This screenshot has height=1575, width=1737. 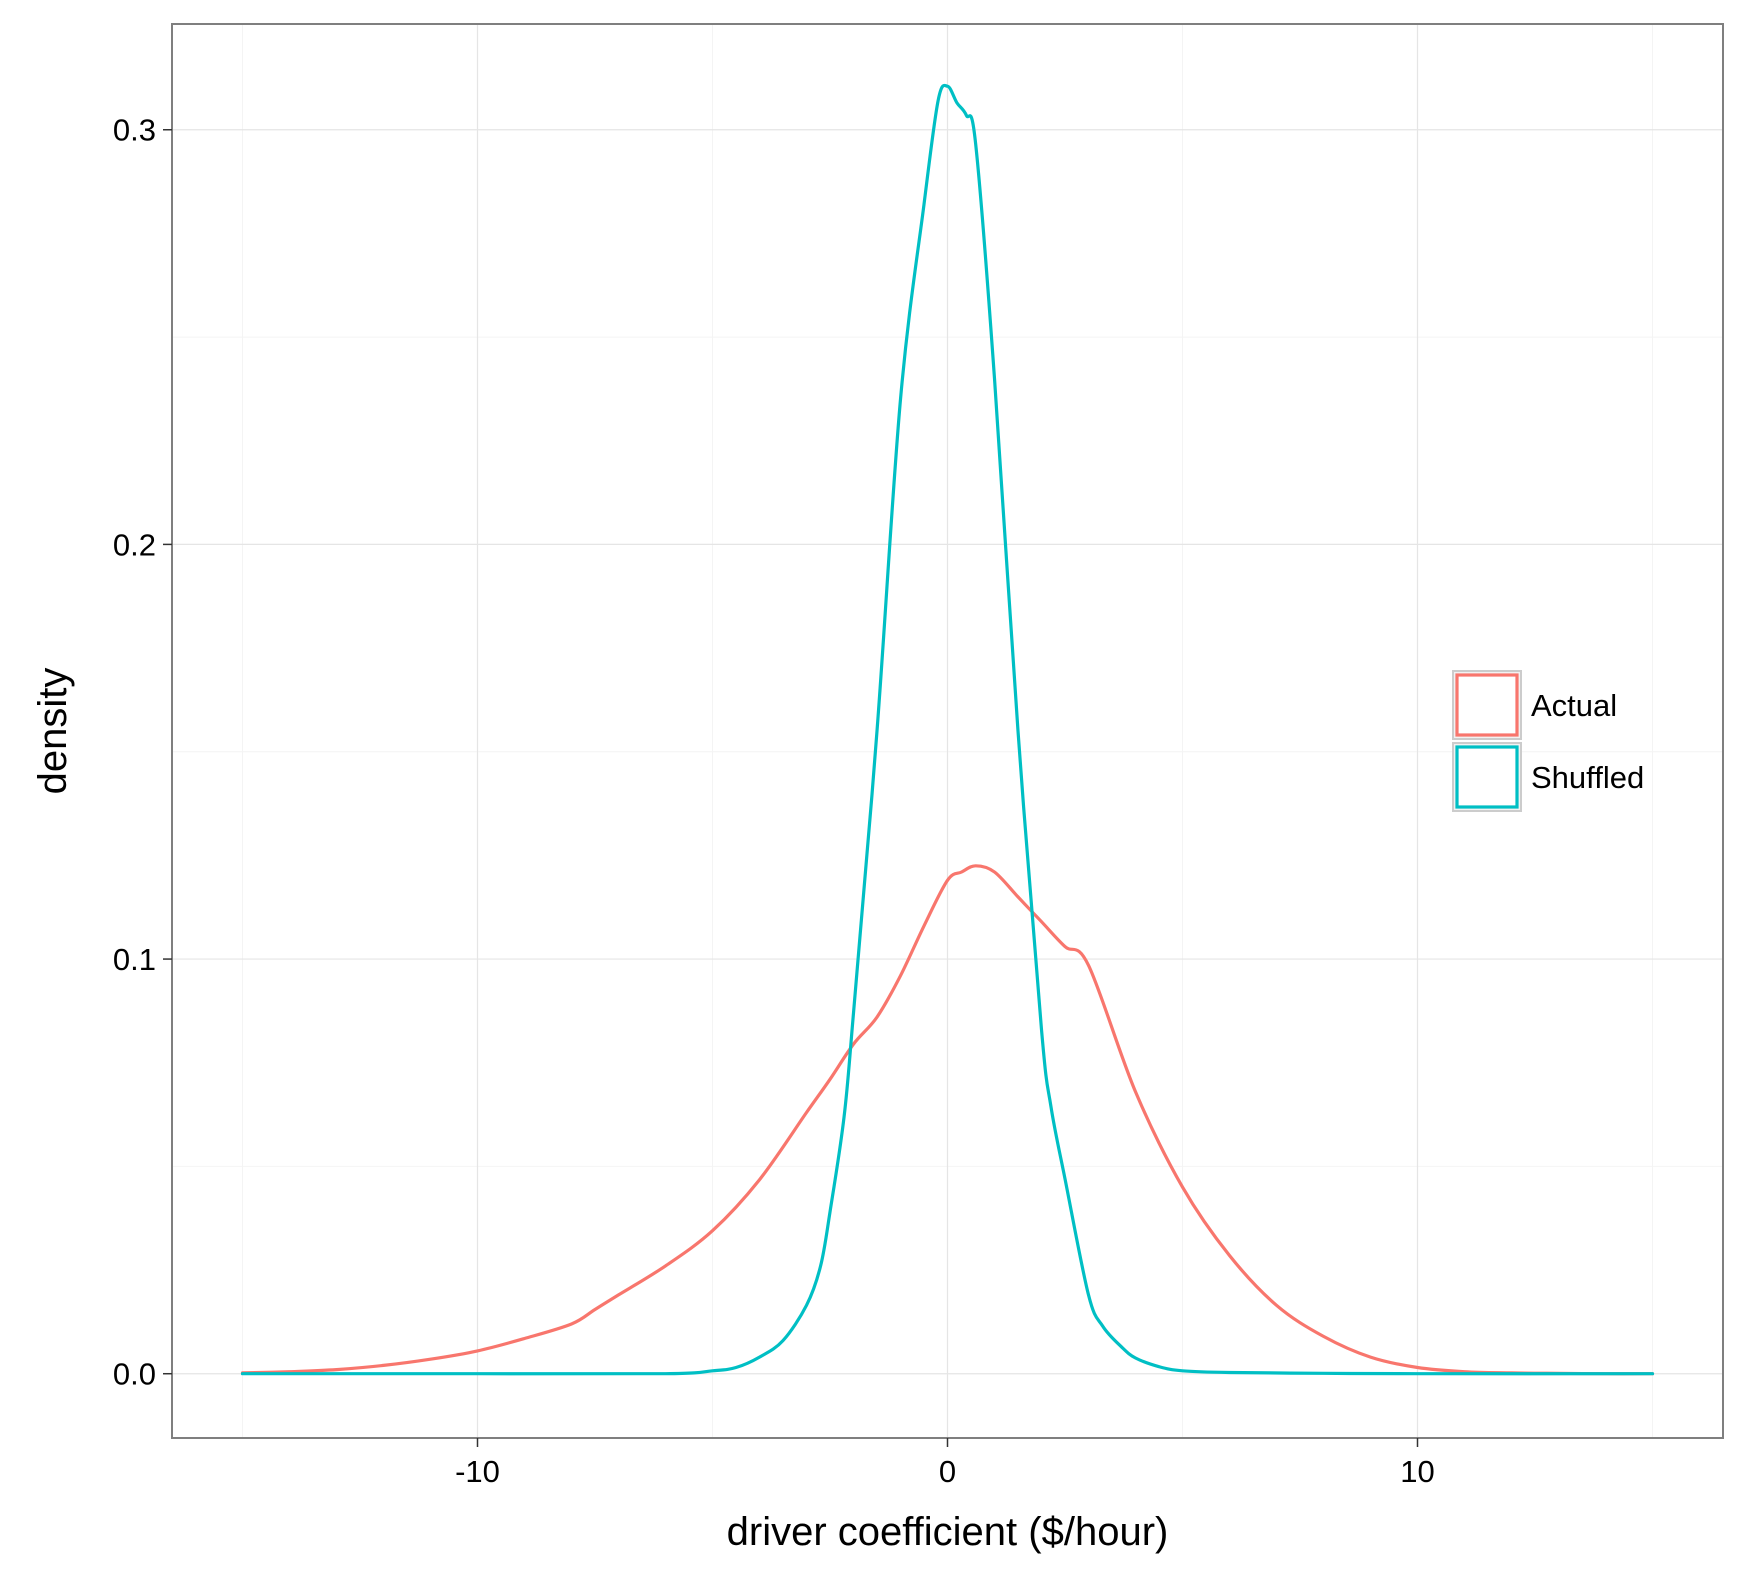 I want to click on x-tick-label: 0, so click(x=947, y=1471).